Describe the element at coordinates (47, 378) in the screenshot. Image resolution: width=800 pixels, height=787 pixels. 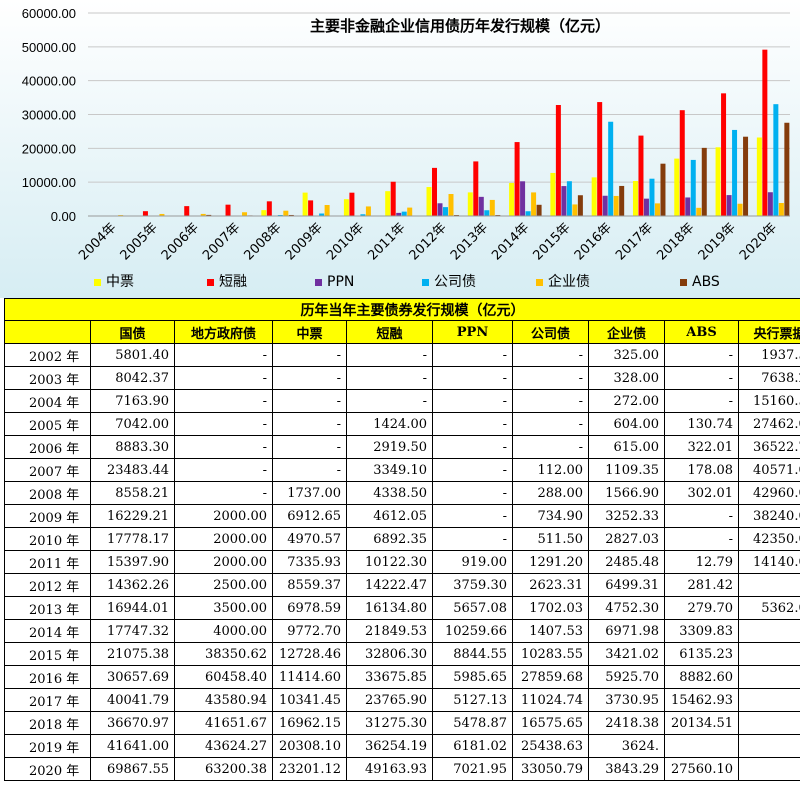
I see `year-cell: 2003 年` at that location.